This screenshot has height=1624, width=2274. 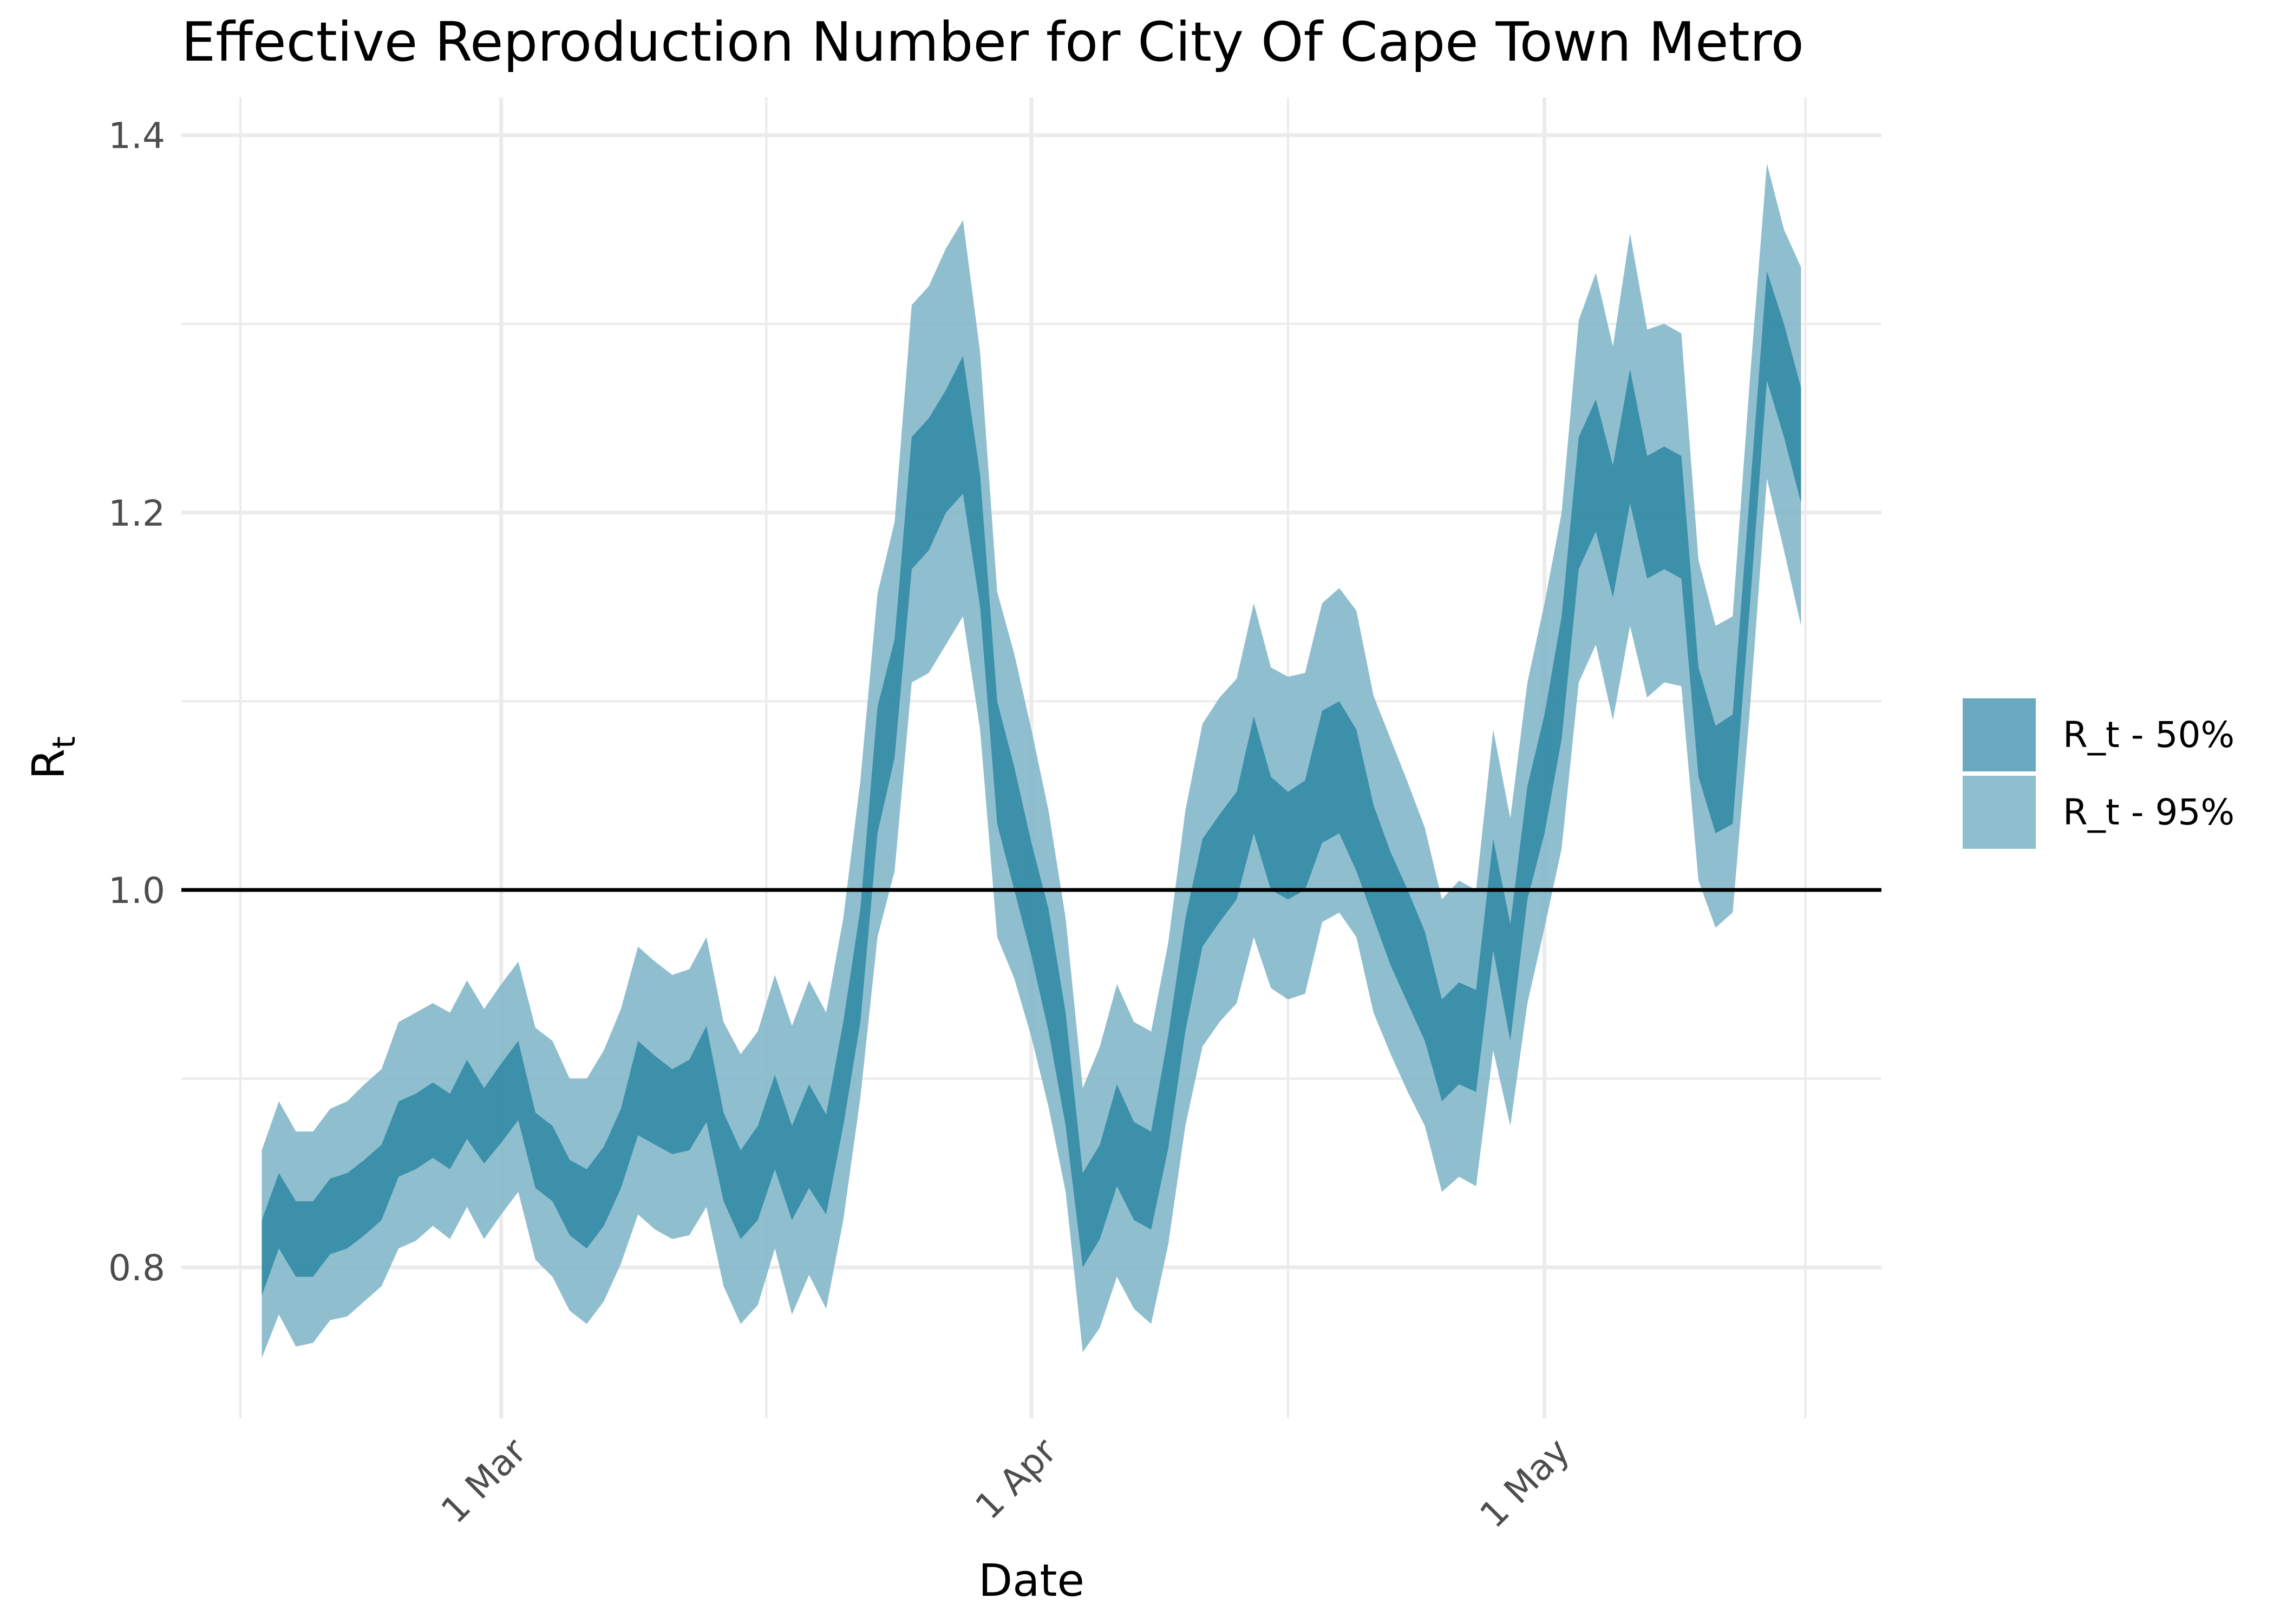 I want to click on legend-label: R_t - 50%, so click(x=2149, y=735).